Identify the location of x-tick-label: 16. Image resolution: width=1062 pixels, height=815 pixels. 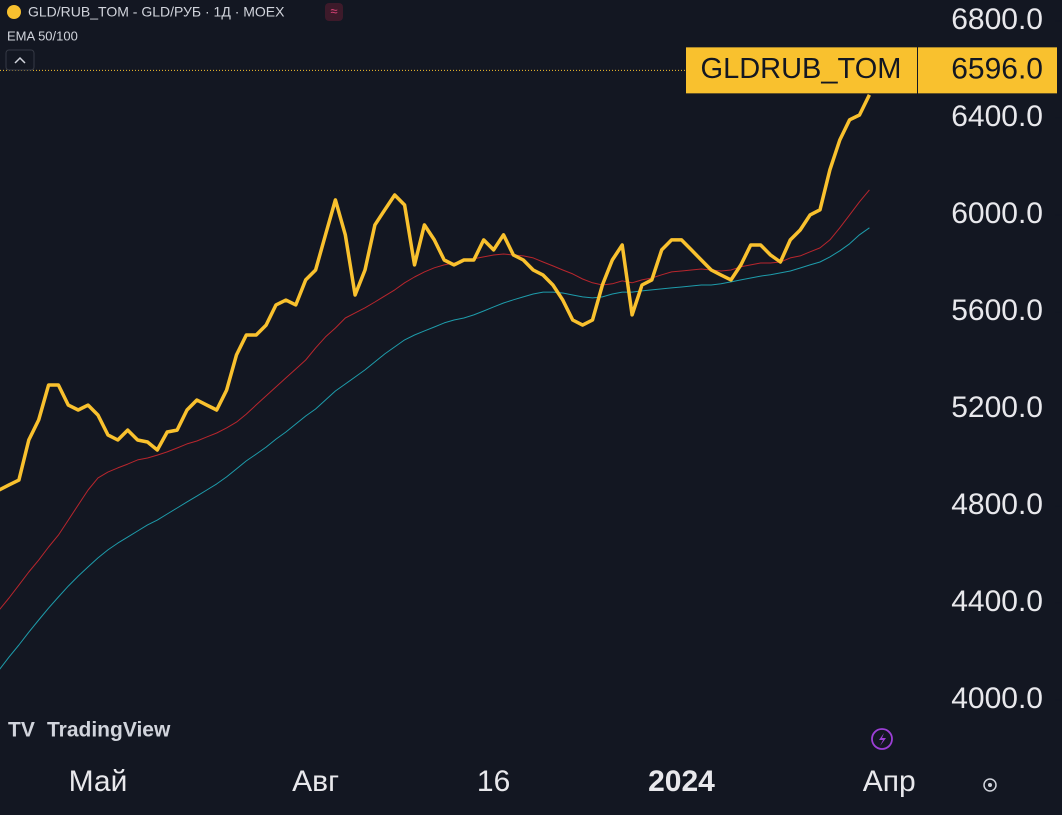
(493, 781).